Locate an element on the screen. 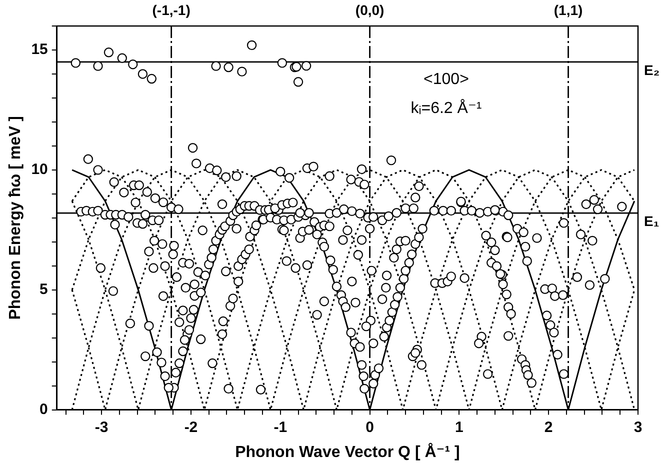 The image size is (672, 468). x-tick-label: 2 is located at coordinates (548, 427).